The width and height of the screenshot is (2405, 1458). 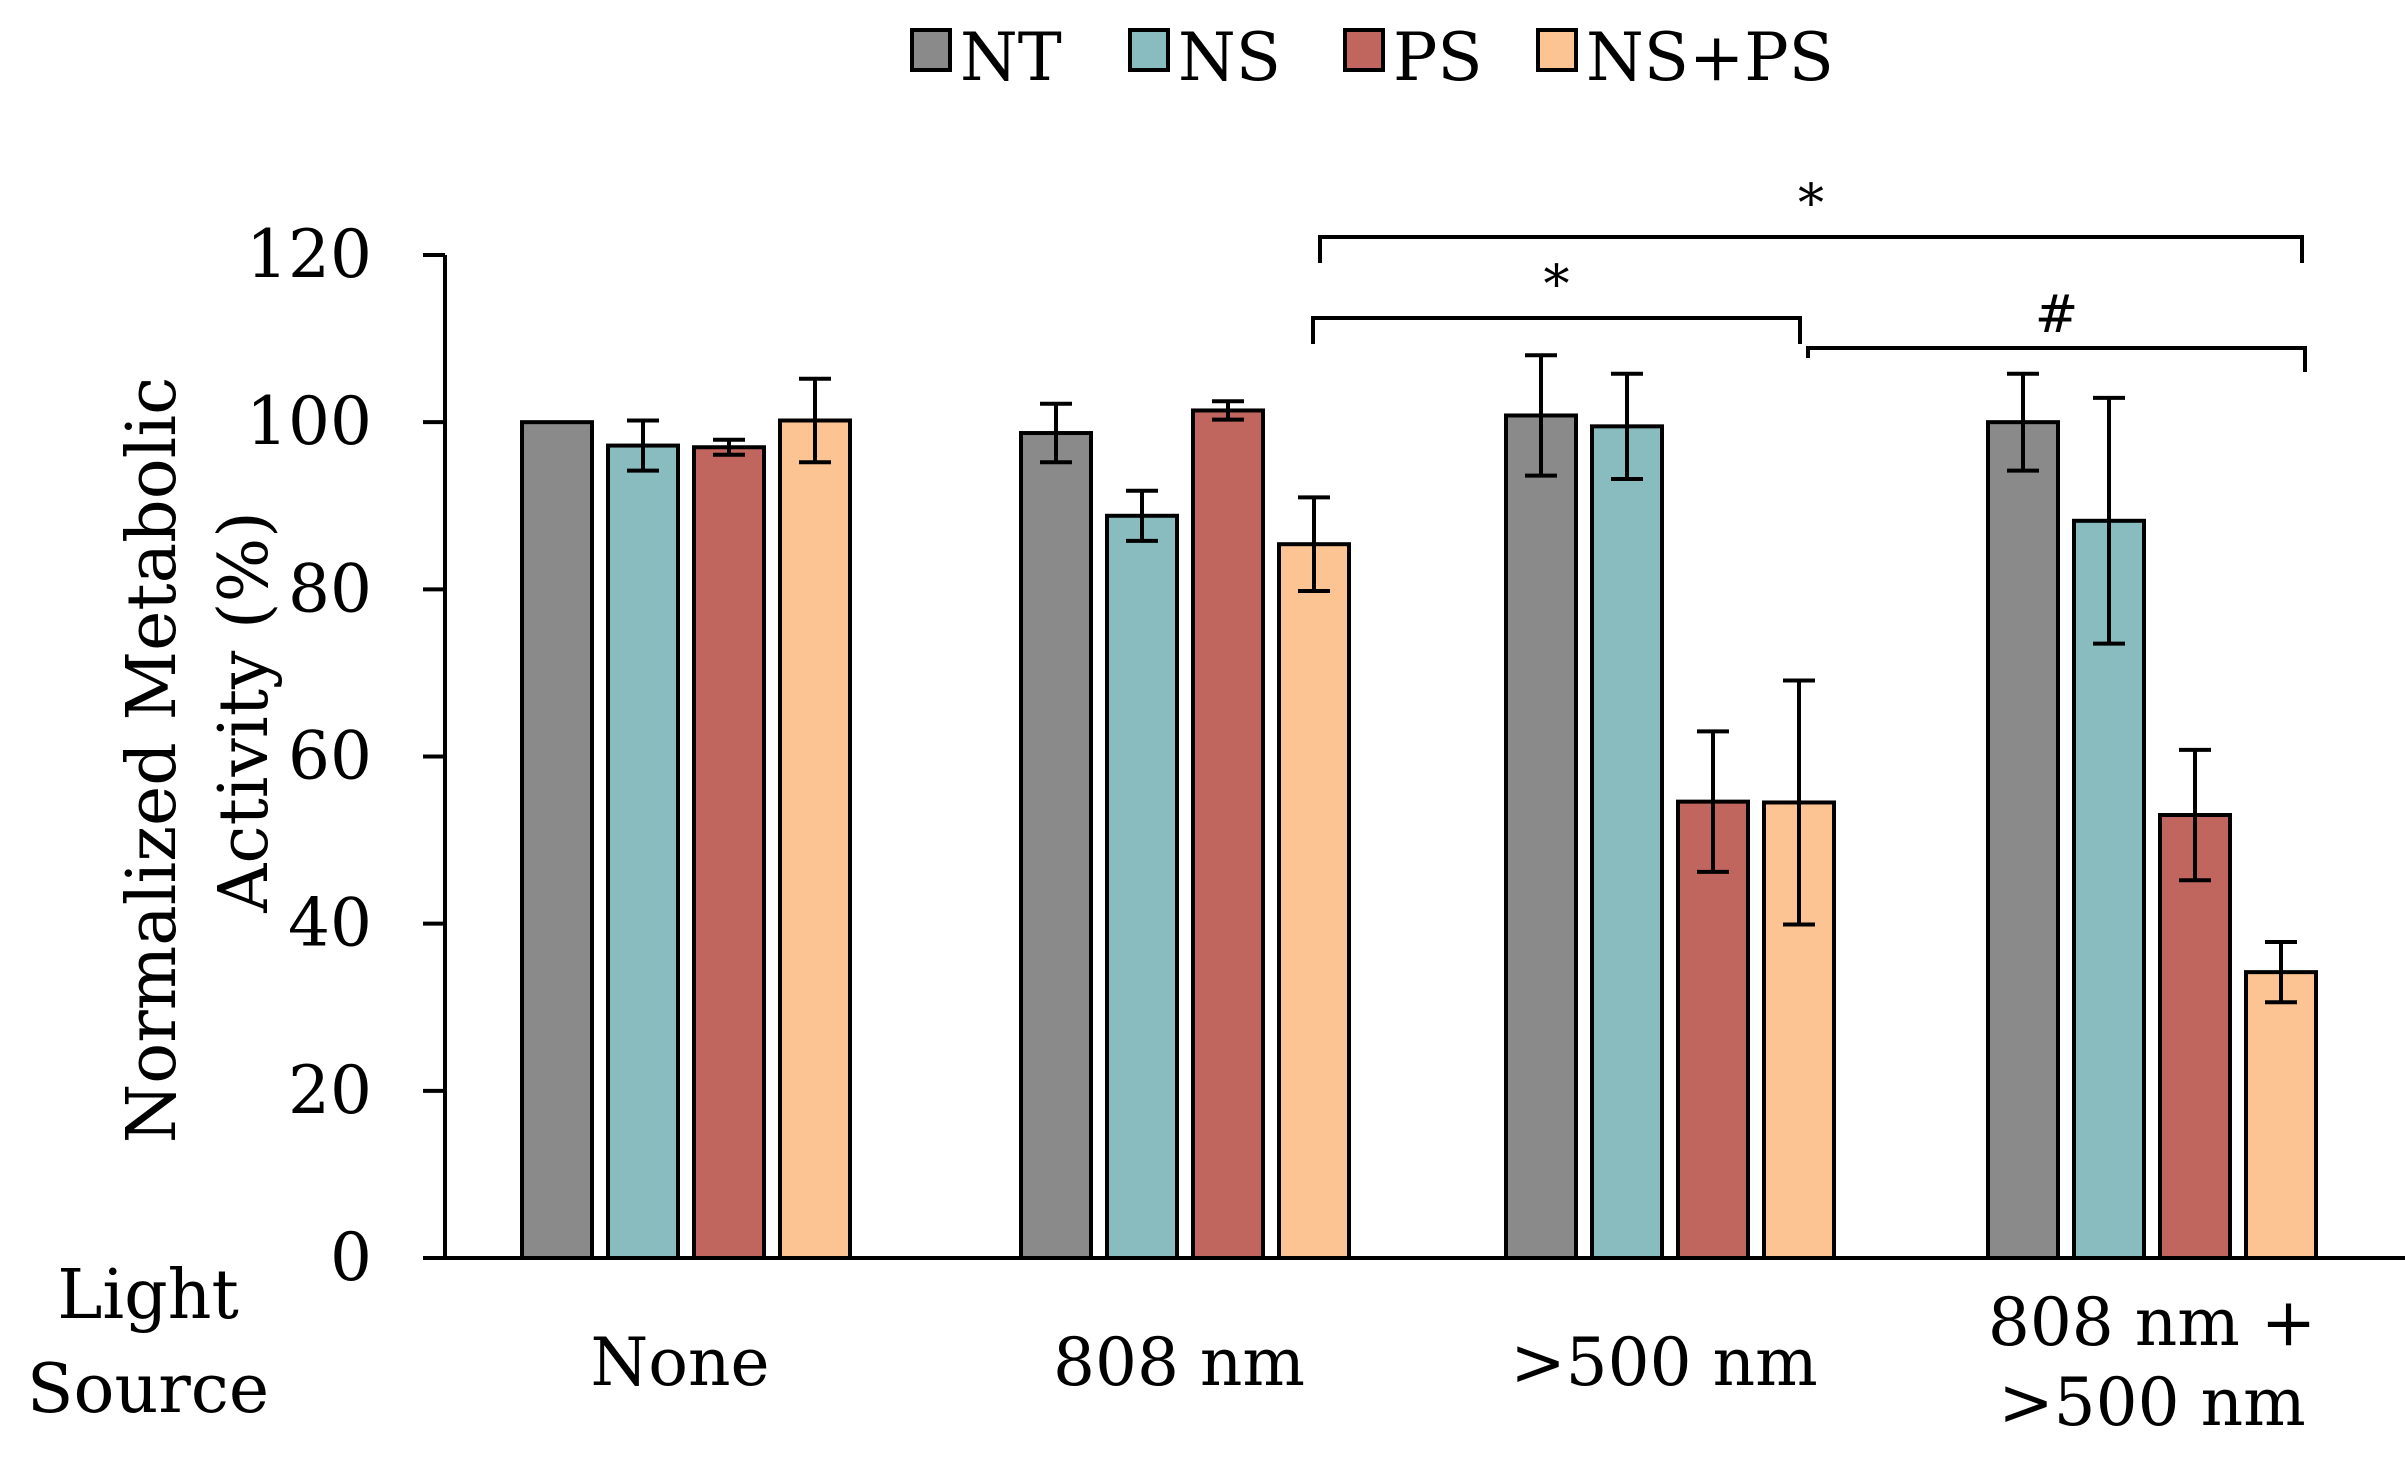 I want to click on legend-item: NS, so click(x=1204, y=57).